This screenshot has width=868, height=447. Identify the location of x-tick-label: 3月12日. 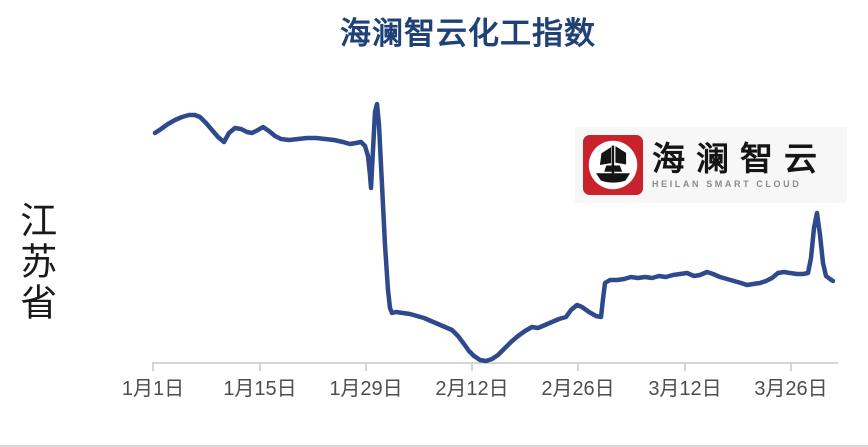
(684, 389).